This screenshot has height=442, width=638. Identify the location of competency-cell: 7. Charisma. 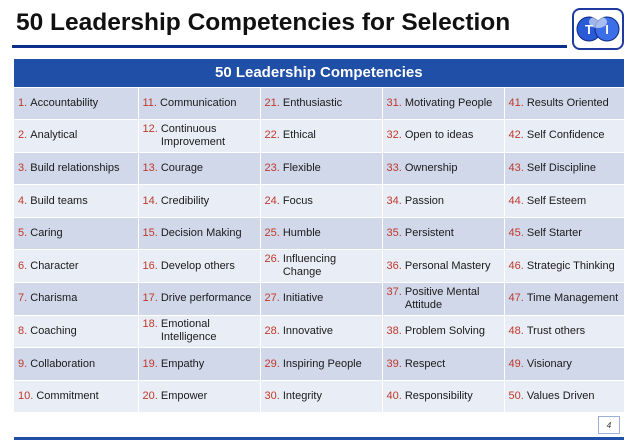
(76, 299).